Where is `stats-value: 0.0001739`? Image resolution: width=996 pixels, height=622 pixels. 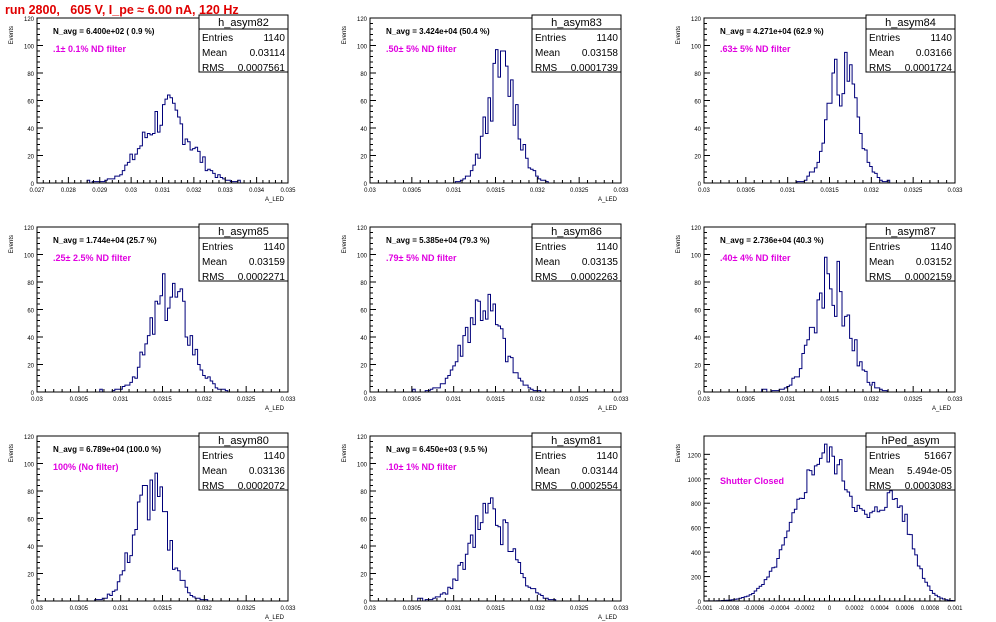 stats-value: 0.0001739 is located at coordinates (595, 68).